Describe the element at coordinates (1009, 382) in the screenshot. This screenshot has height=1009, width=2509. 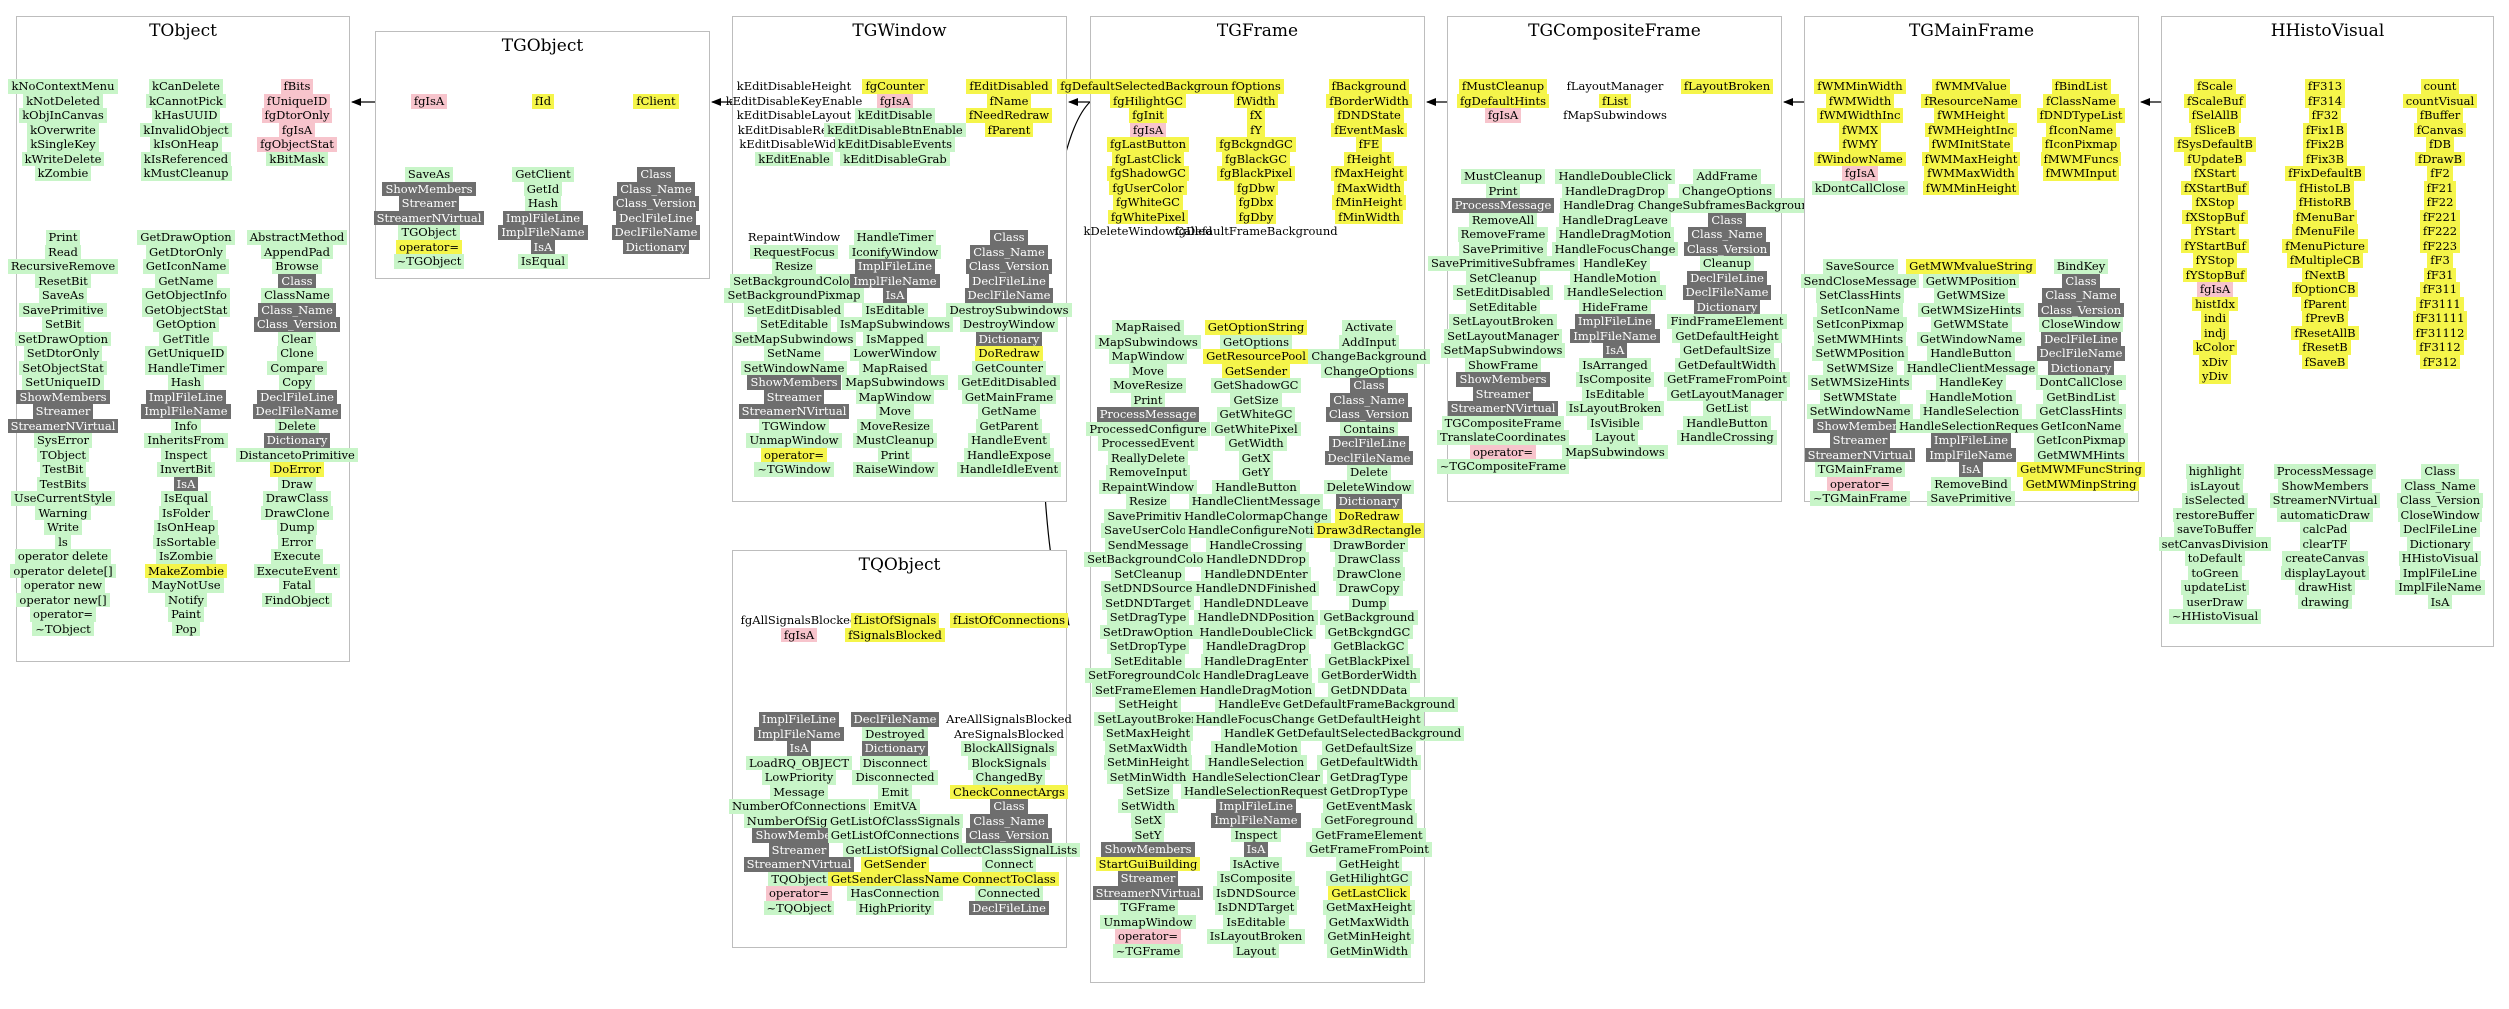
I see `method-geteditdisabled: GetEditDisabled` at that location.